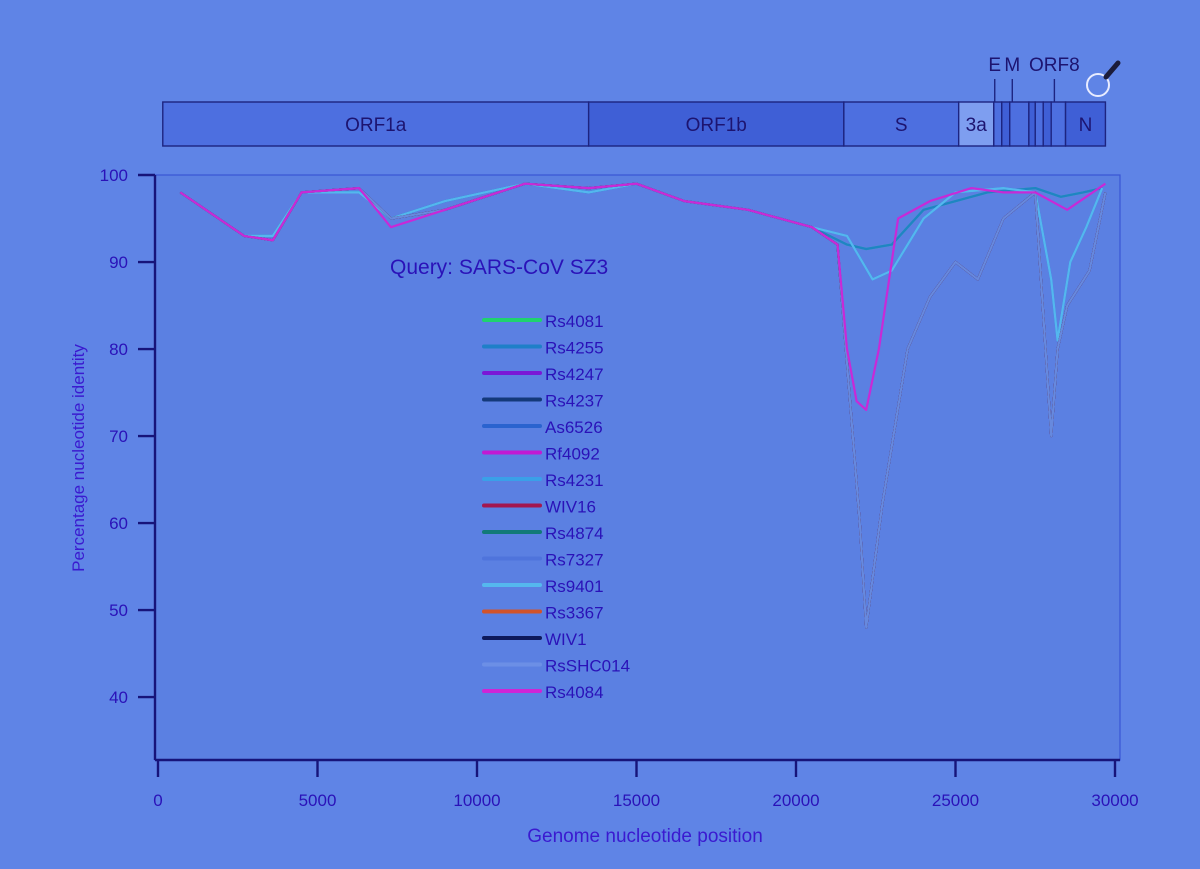  I want to click on genome-callout-label: M, so click(1012, 65).